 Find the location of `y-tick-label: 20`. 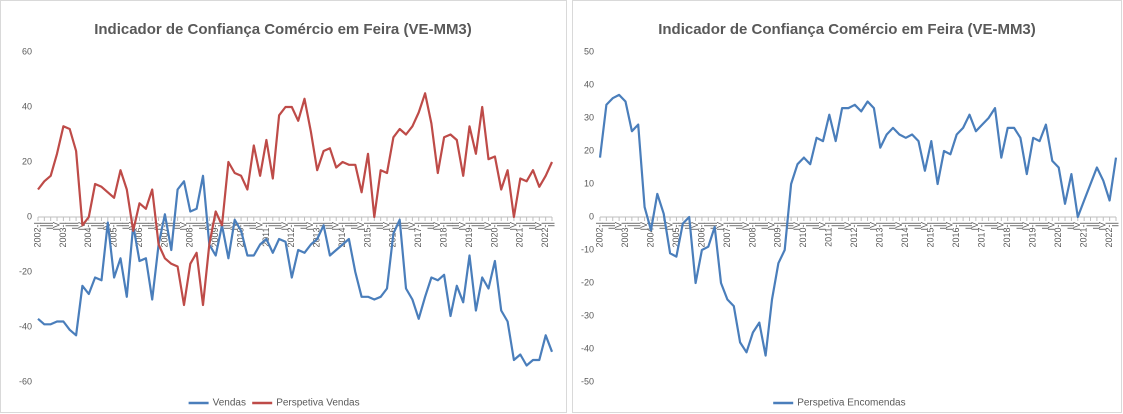

y-tick-label: 20 is located at coordinates (589, 150).